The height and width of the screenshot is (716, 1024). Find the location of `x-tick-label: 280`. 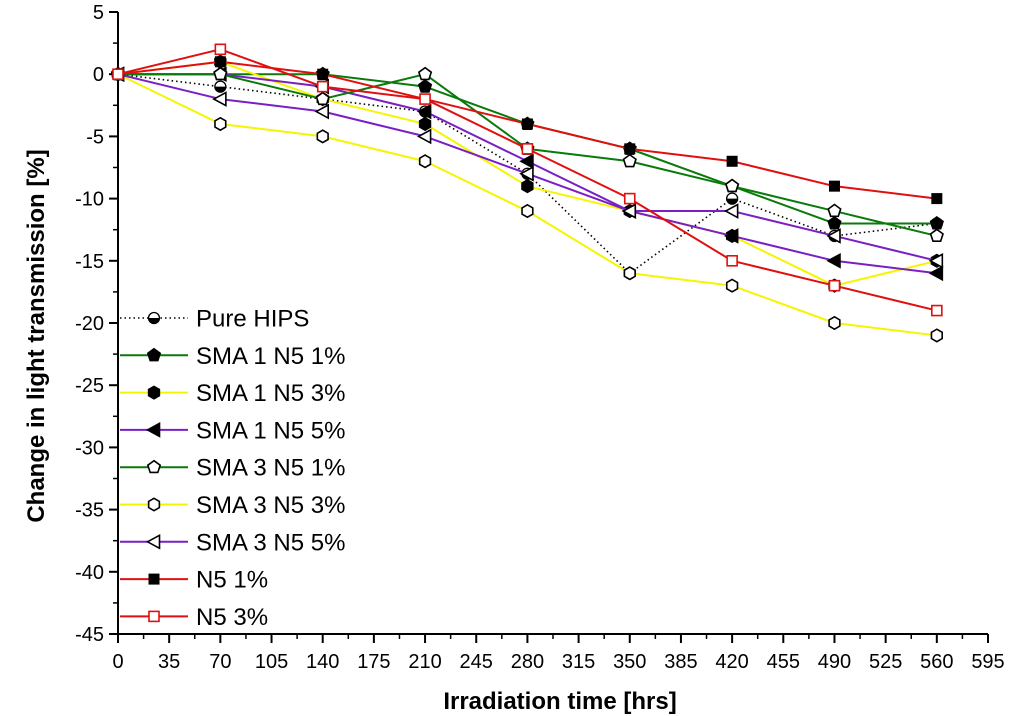

x-tick-label: 280 is located at coordinates (527, 662).